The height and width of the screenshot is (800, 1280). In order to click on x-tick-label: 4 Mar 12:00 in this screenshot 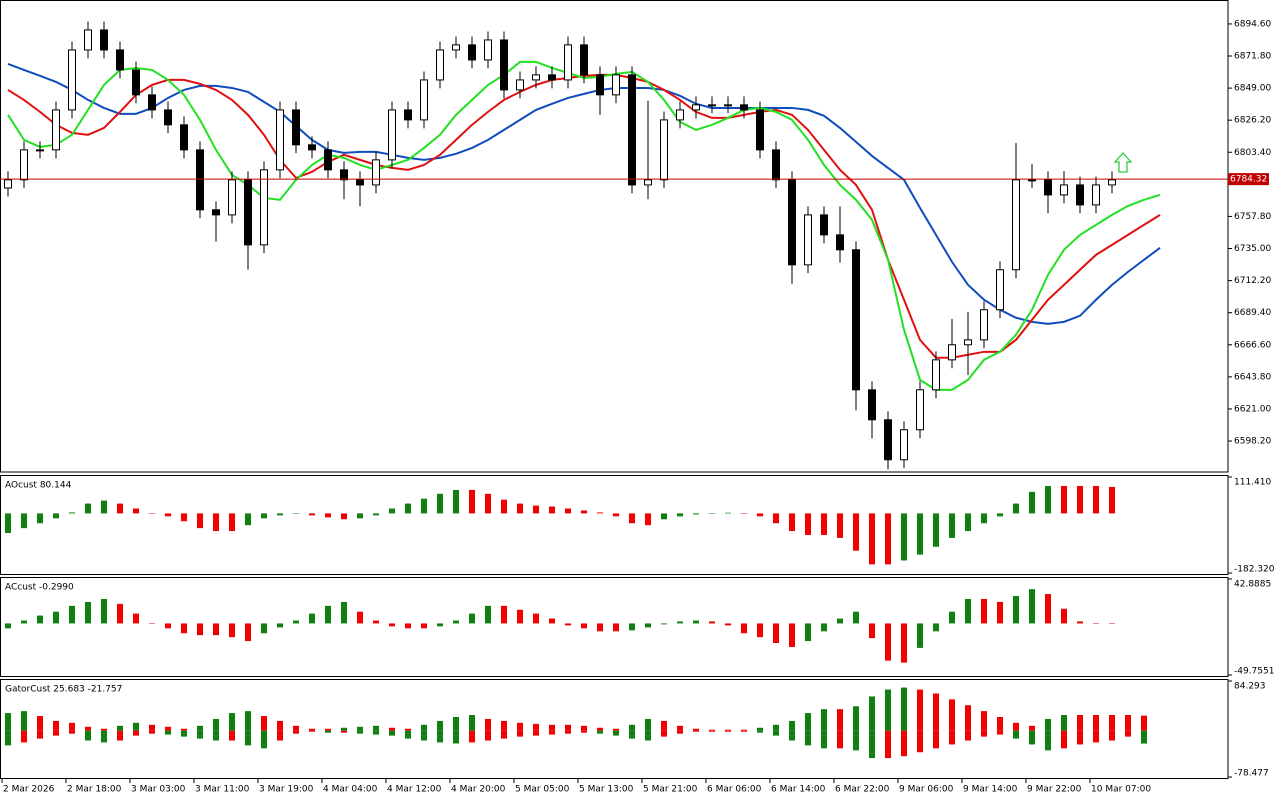, I will do `click(414, 790)`.